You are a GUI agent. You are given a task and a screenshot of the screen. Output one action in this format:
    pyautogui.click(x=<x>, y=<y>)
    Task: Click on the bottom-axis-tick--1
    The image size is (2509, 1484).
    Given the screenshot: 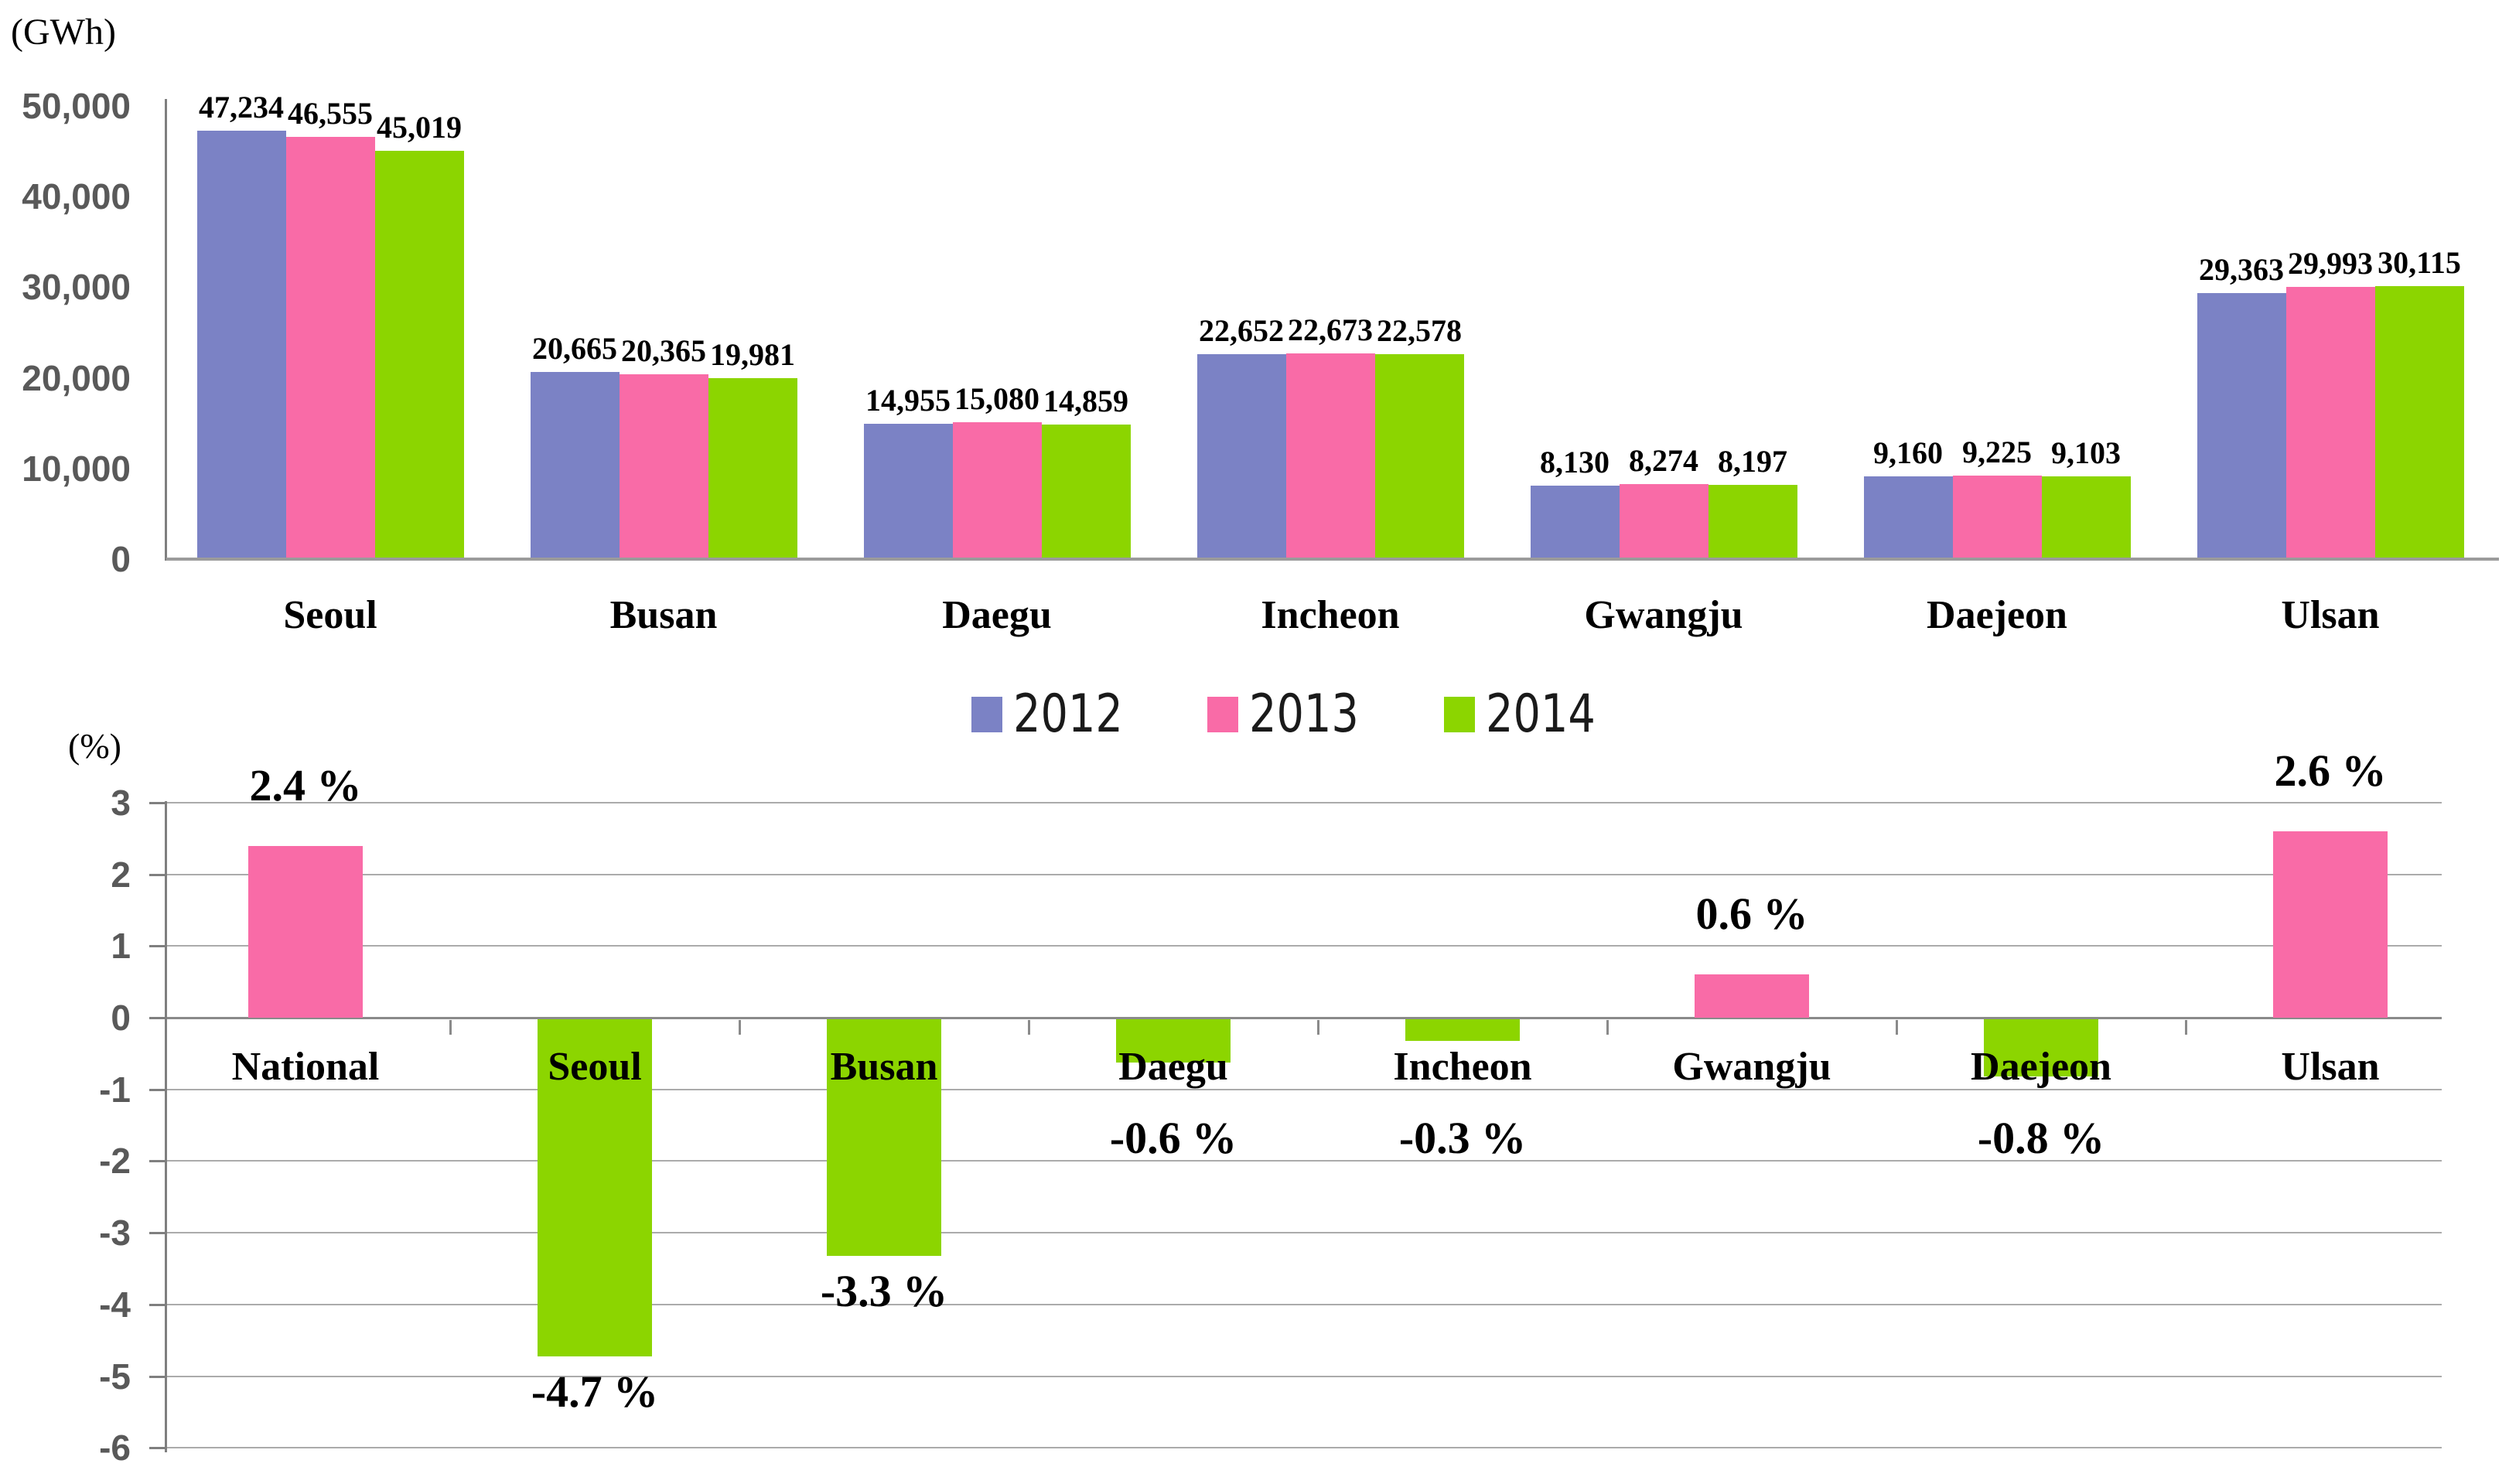 What is the action you would take?
    pyautogui.click(x=158, y=1090)
    